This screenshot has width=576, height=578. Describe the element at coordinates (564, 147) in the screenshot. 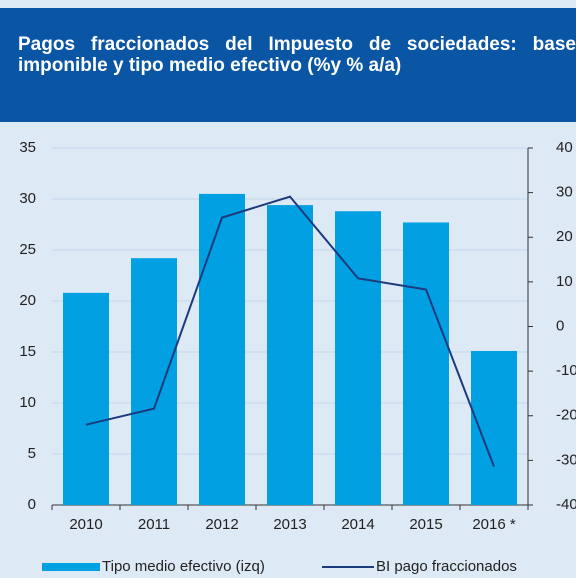

I see `y2-tick-label: 40` at that location.